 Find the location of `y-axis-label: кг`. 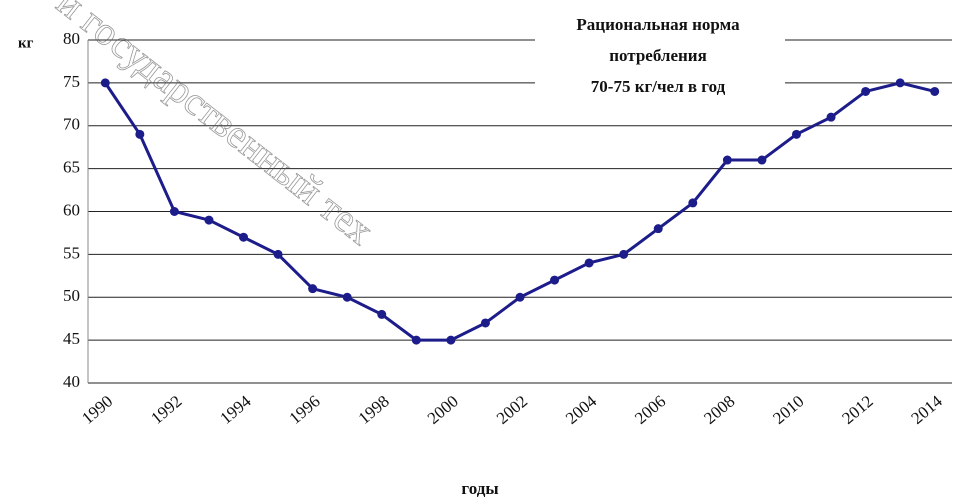

y-axis-label: кг is located at coordinates (26, 43).